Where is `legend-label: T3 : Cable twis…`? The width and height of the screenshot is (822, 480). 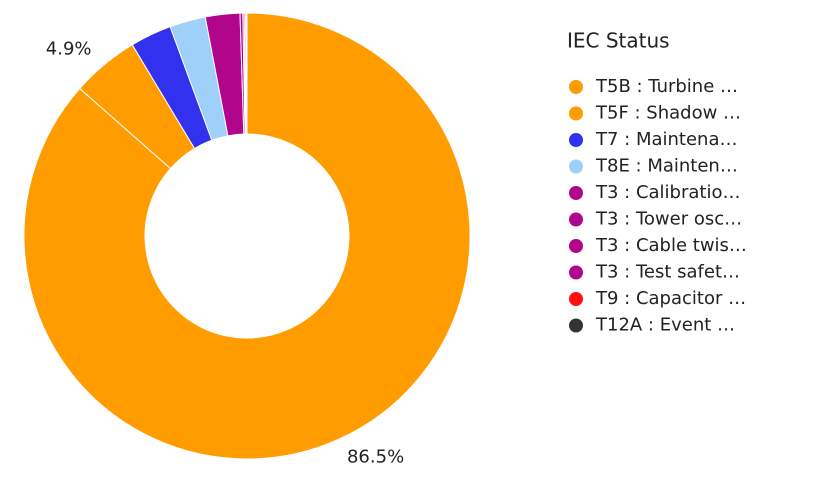 legend-label: T3 : Cable twis… is located at coordinates (671, 245).